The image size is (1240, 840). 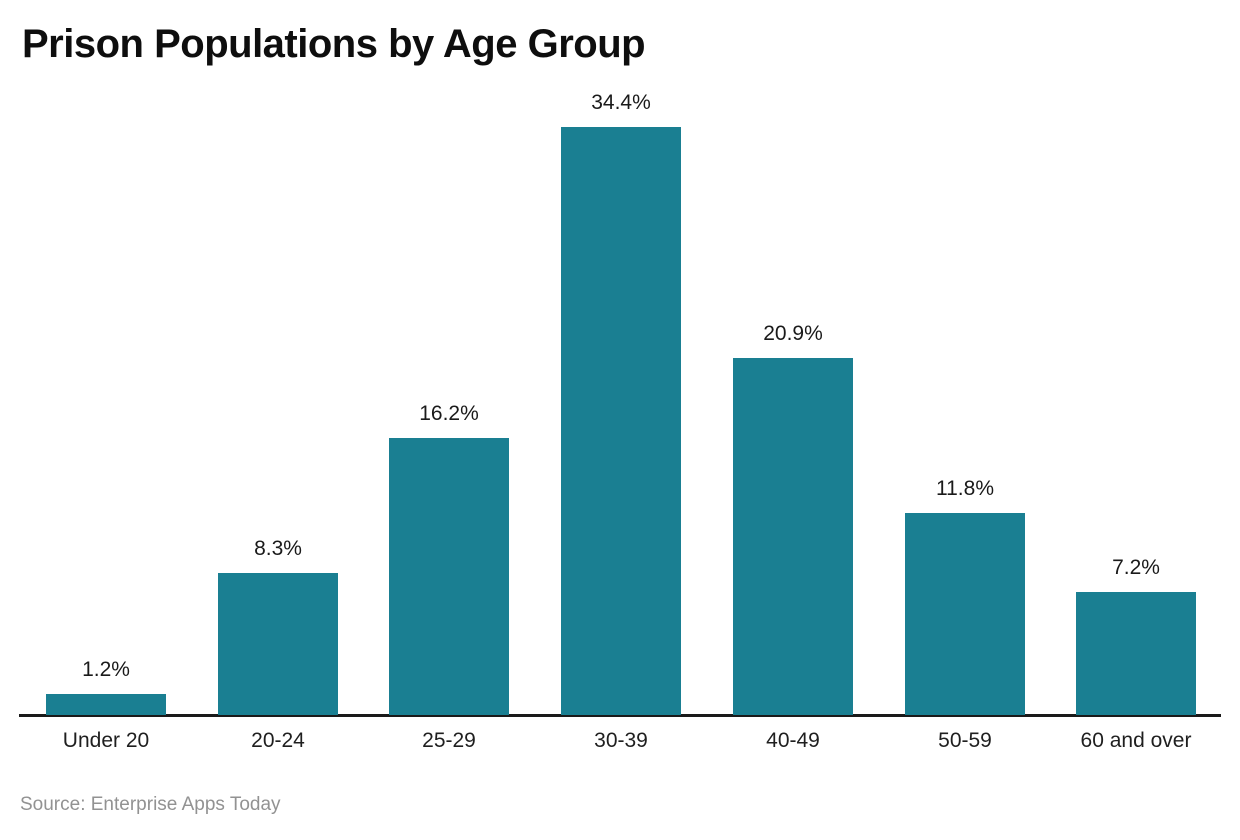 I want to click on bar-group: 11.8% 50-59, so click(x=965, y=376).